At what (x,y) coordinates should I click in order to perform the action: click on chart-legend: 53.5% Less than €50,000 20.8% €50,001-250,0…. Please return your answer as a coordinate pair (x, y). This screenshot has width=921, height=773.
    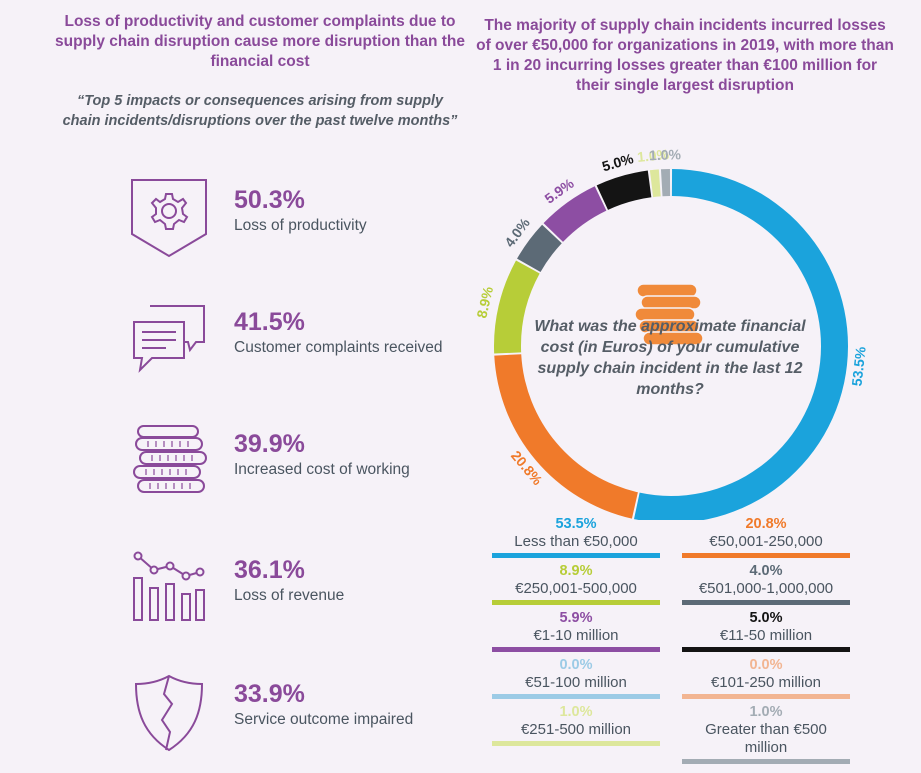
    Looking at the image, I should click on (675, 643).